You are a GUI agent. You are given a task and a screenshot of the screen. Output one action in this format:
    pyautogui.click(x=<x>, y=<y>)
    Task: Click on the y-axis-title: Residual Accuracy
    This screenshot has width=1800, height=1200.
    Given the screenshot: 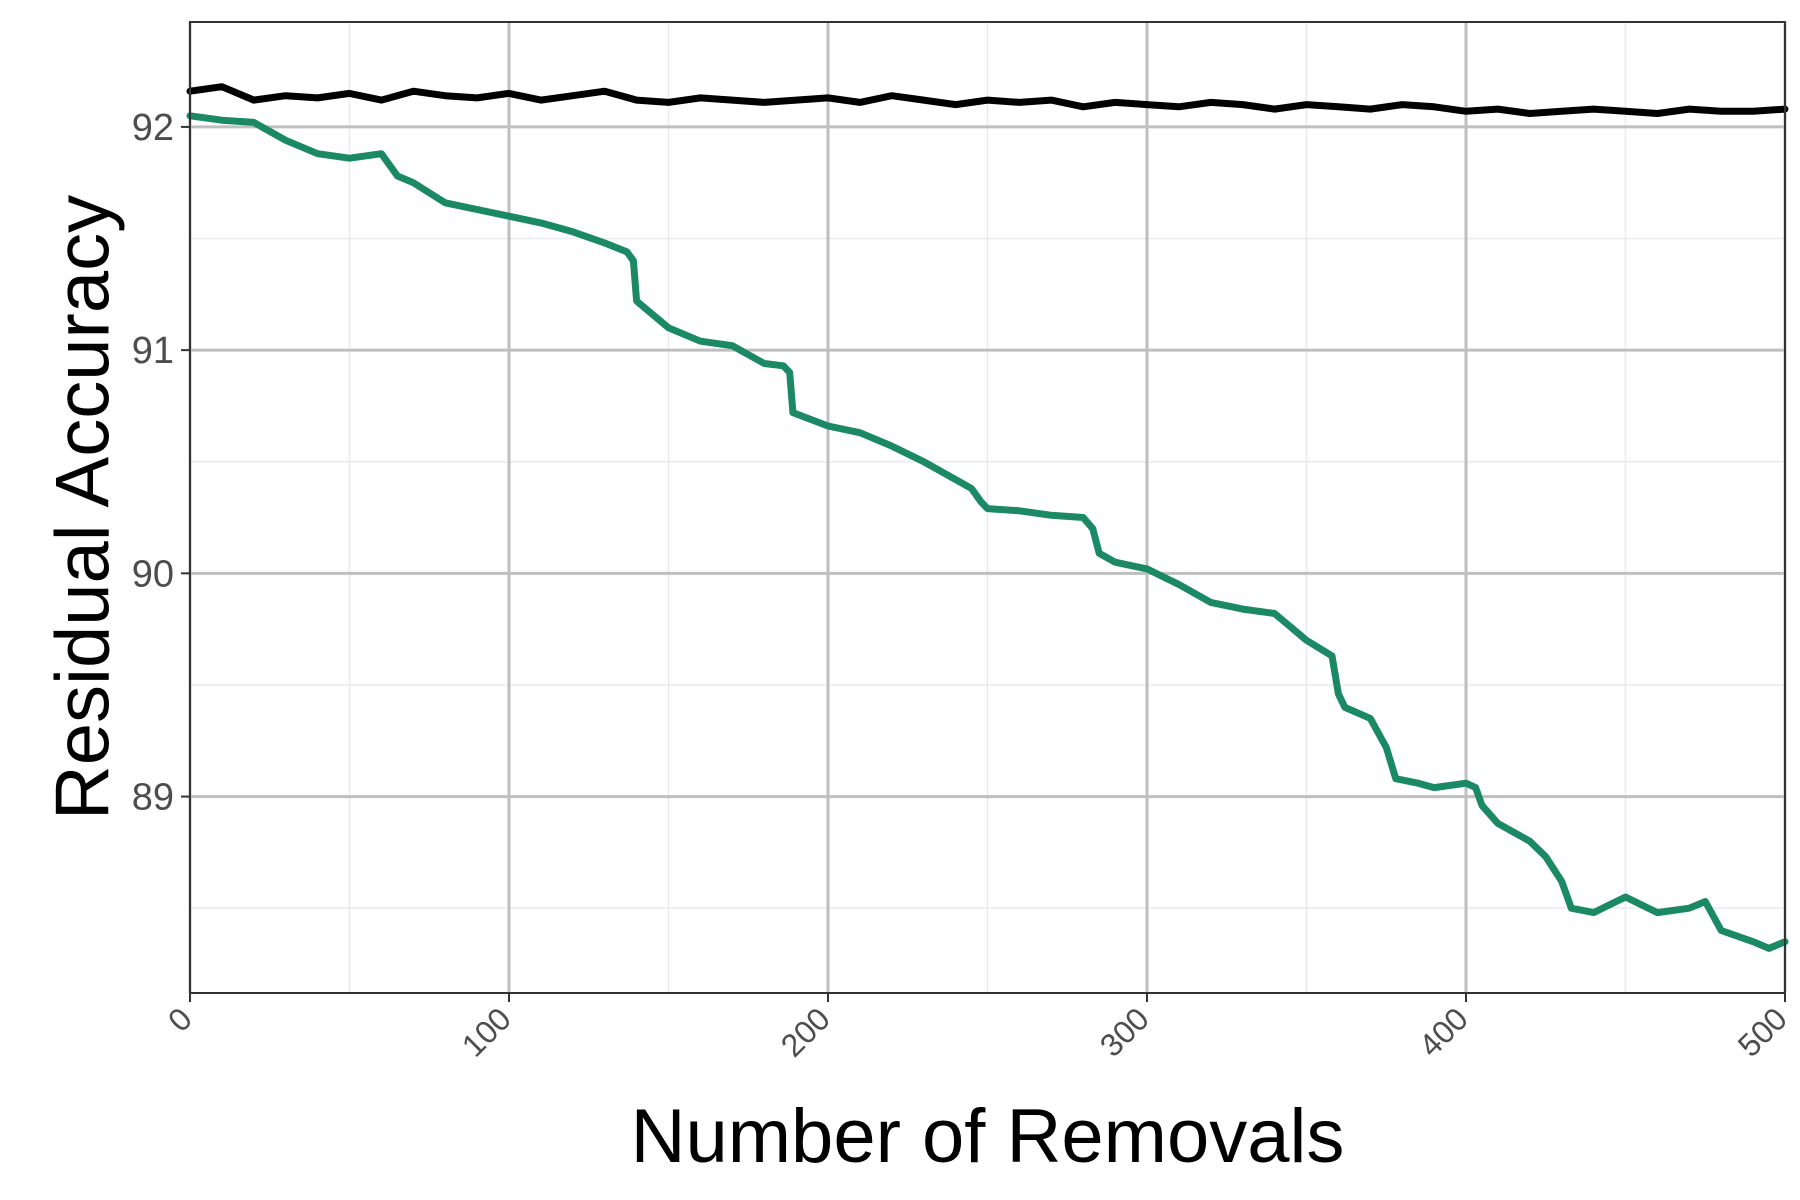 What is the action you would take?
    pyautogui.click(x=83, y=507)
    